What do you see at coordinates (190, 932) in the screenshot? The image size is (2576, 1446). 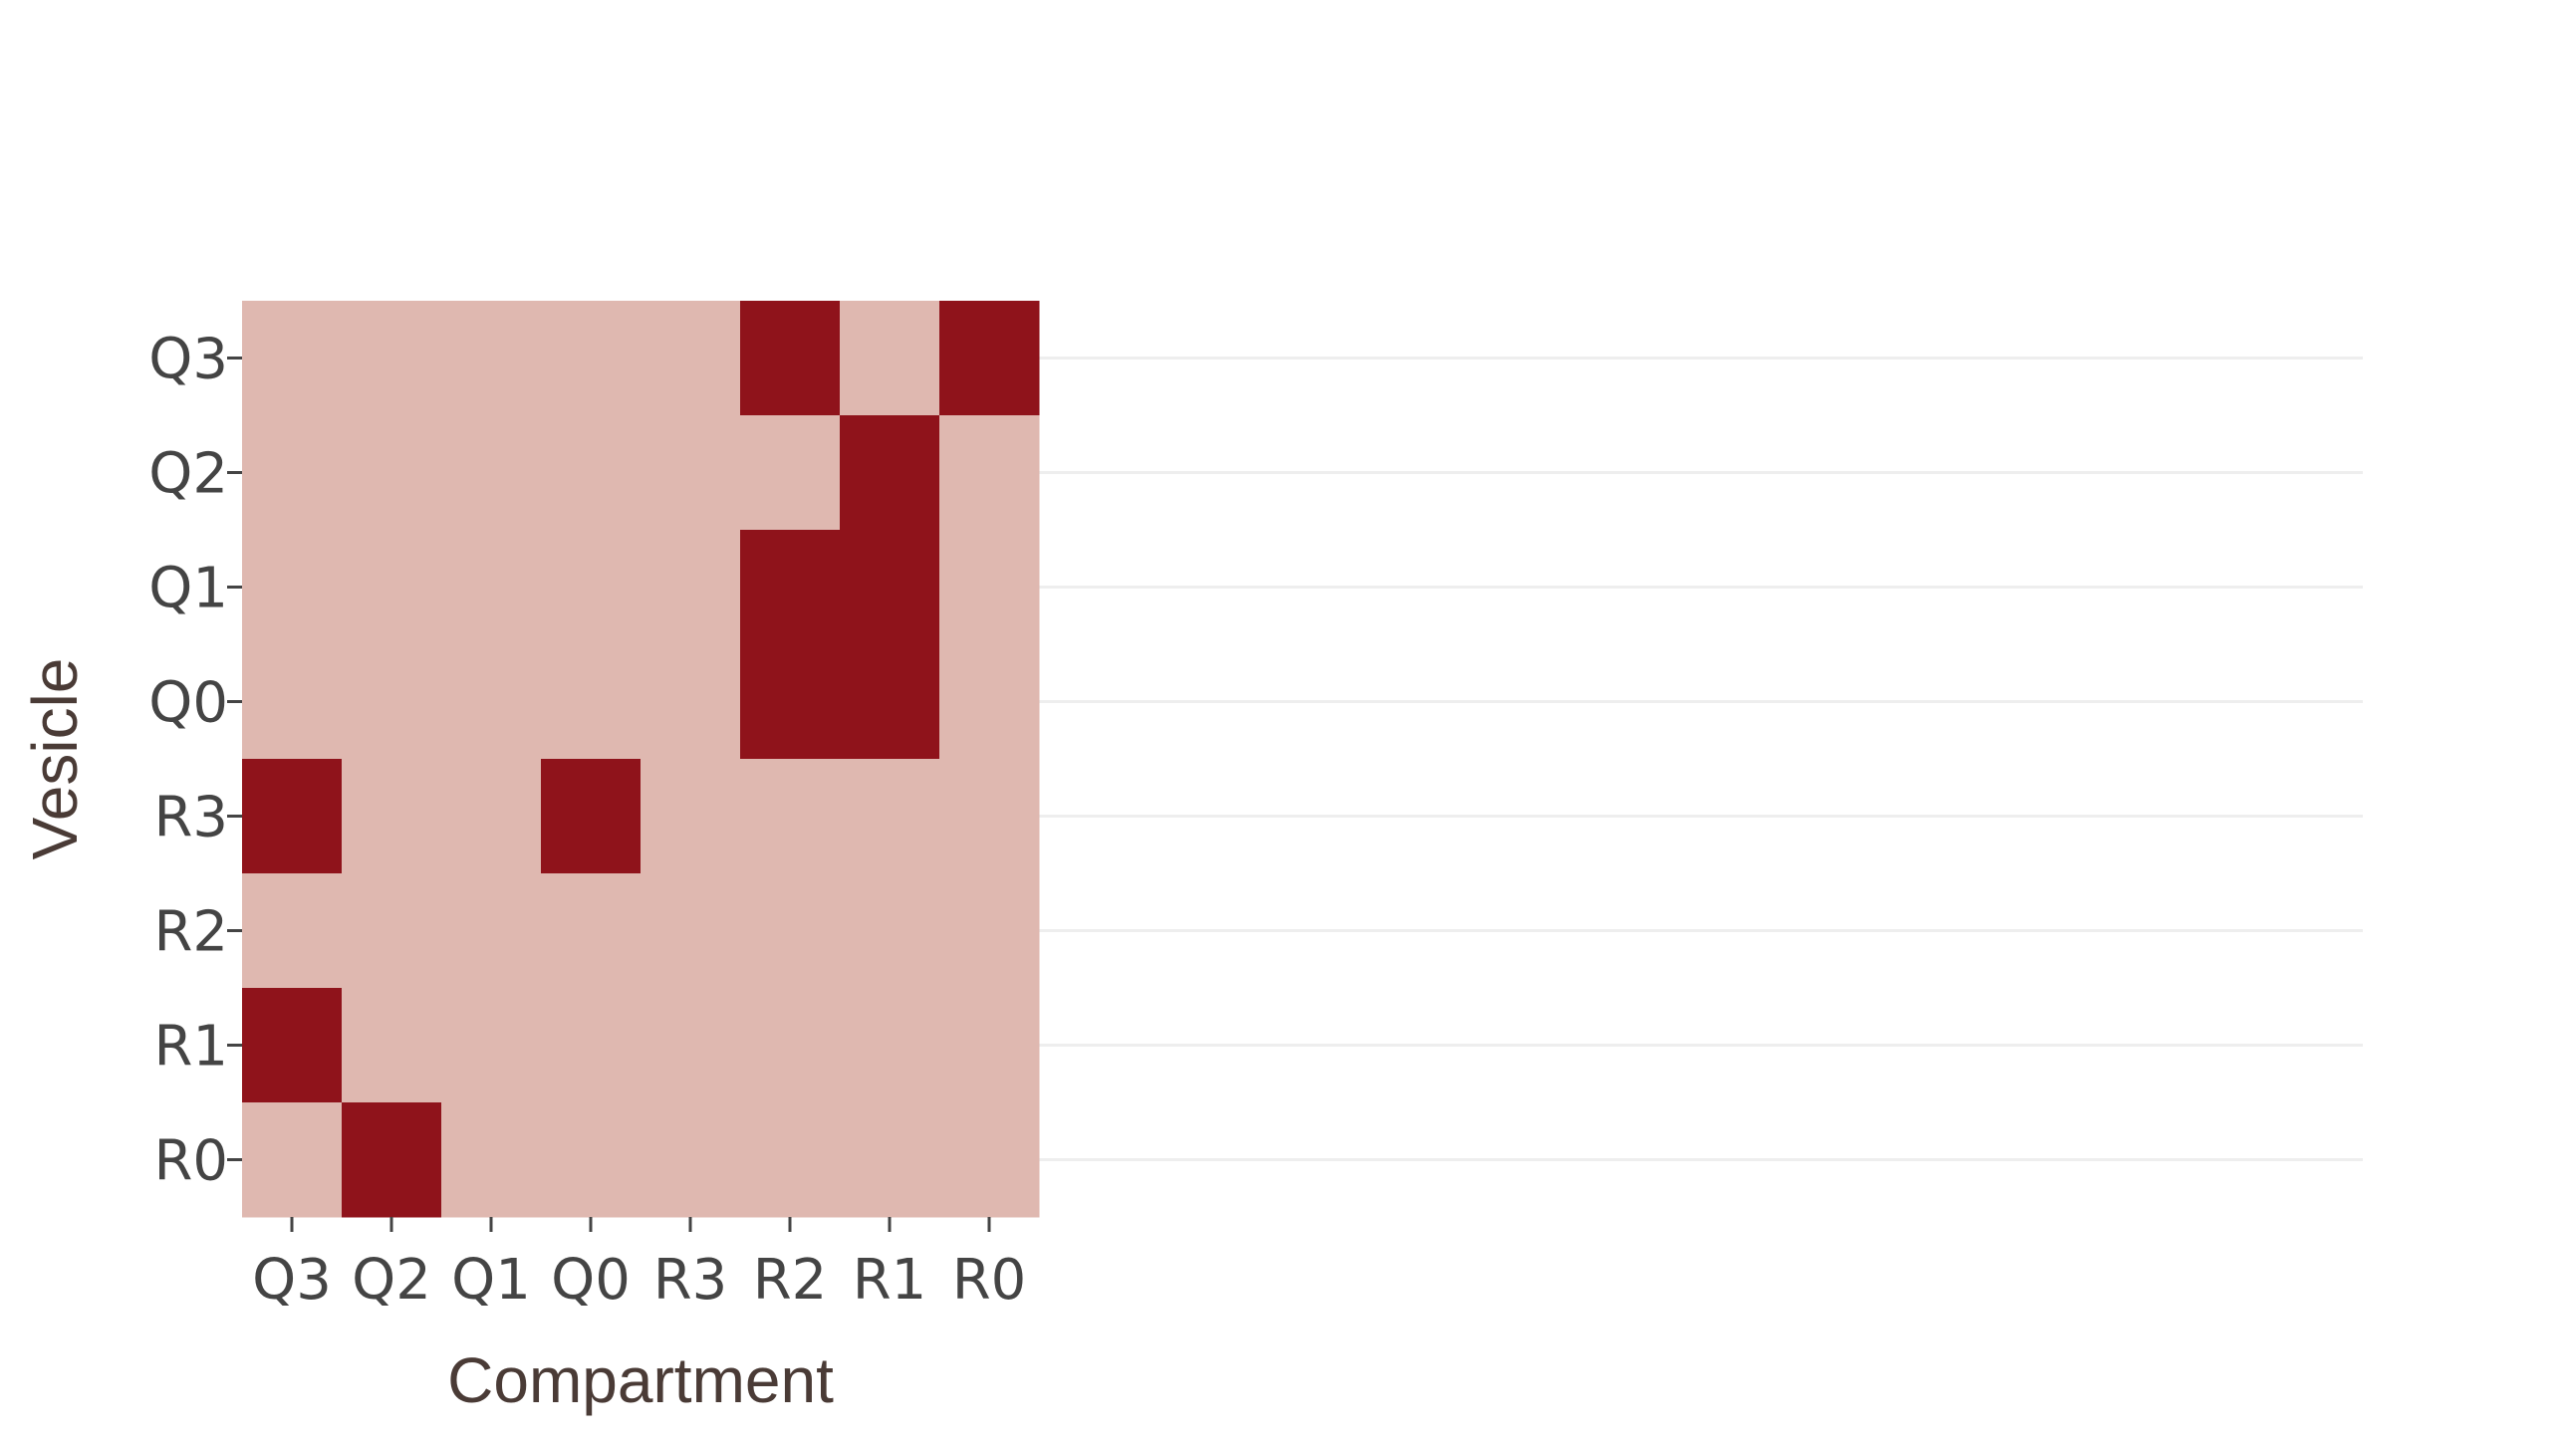 I see `y-tick-label: R2` at bounding box center [190, 932].